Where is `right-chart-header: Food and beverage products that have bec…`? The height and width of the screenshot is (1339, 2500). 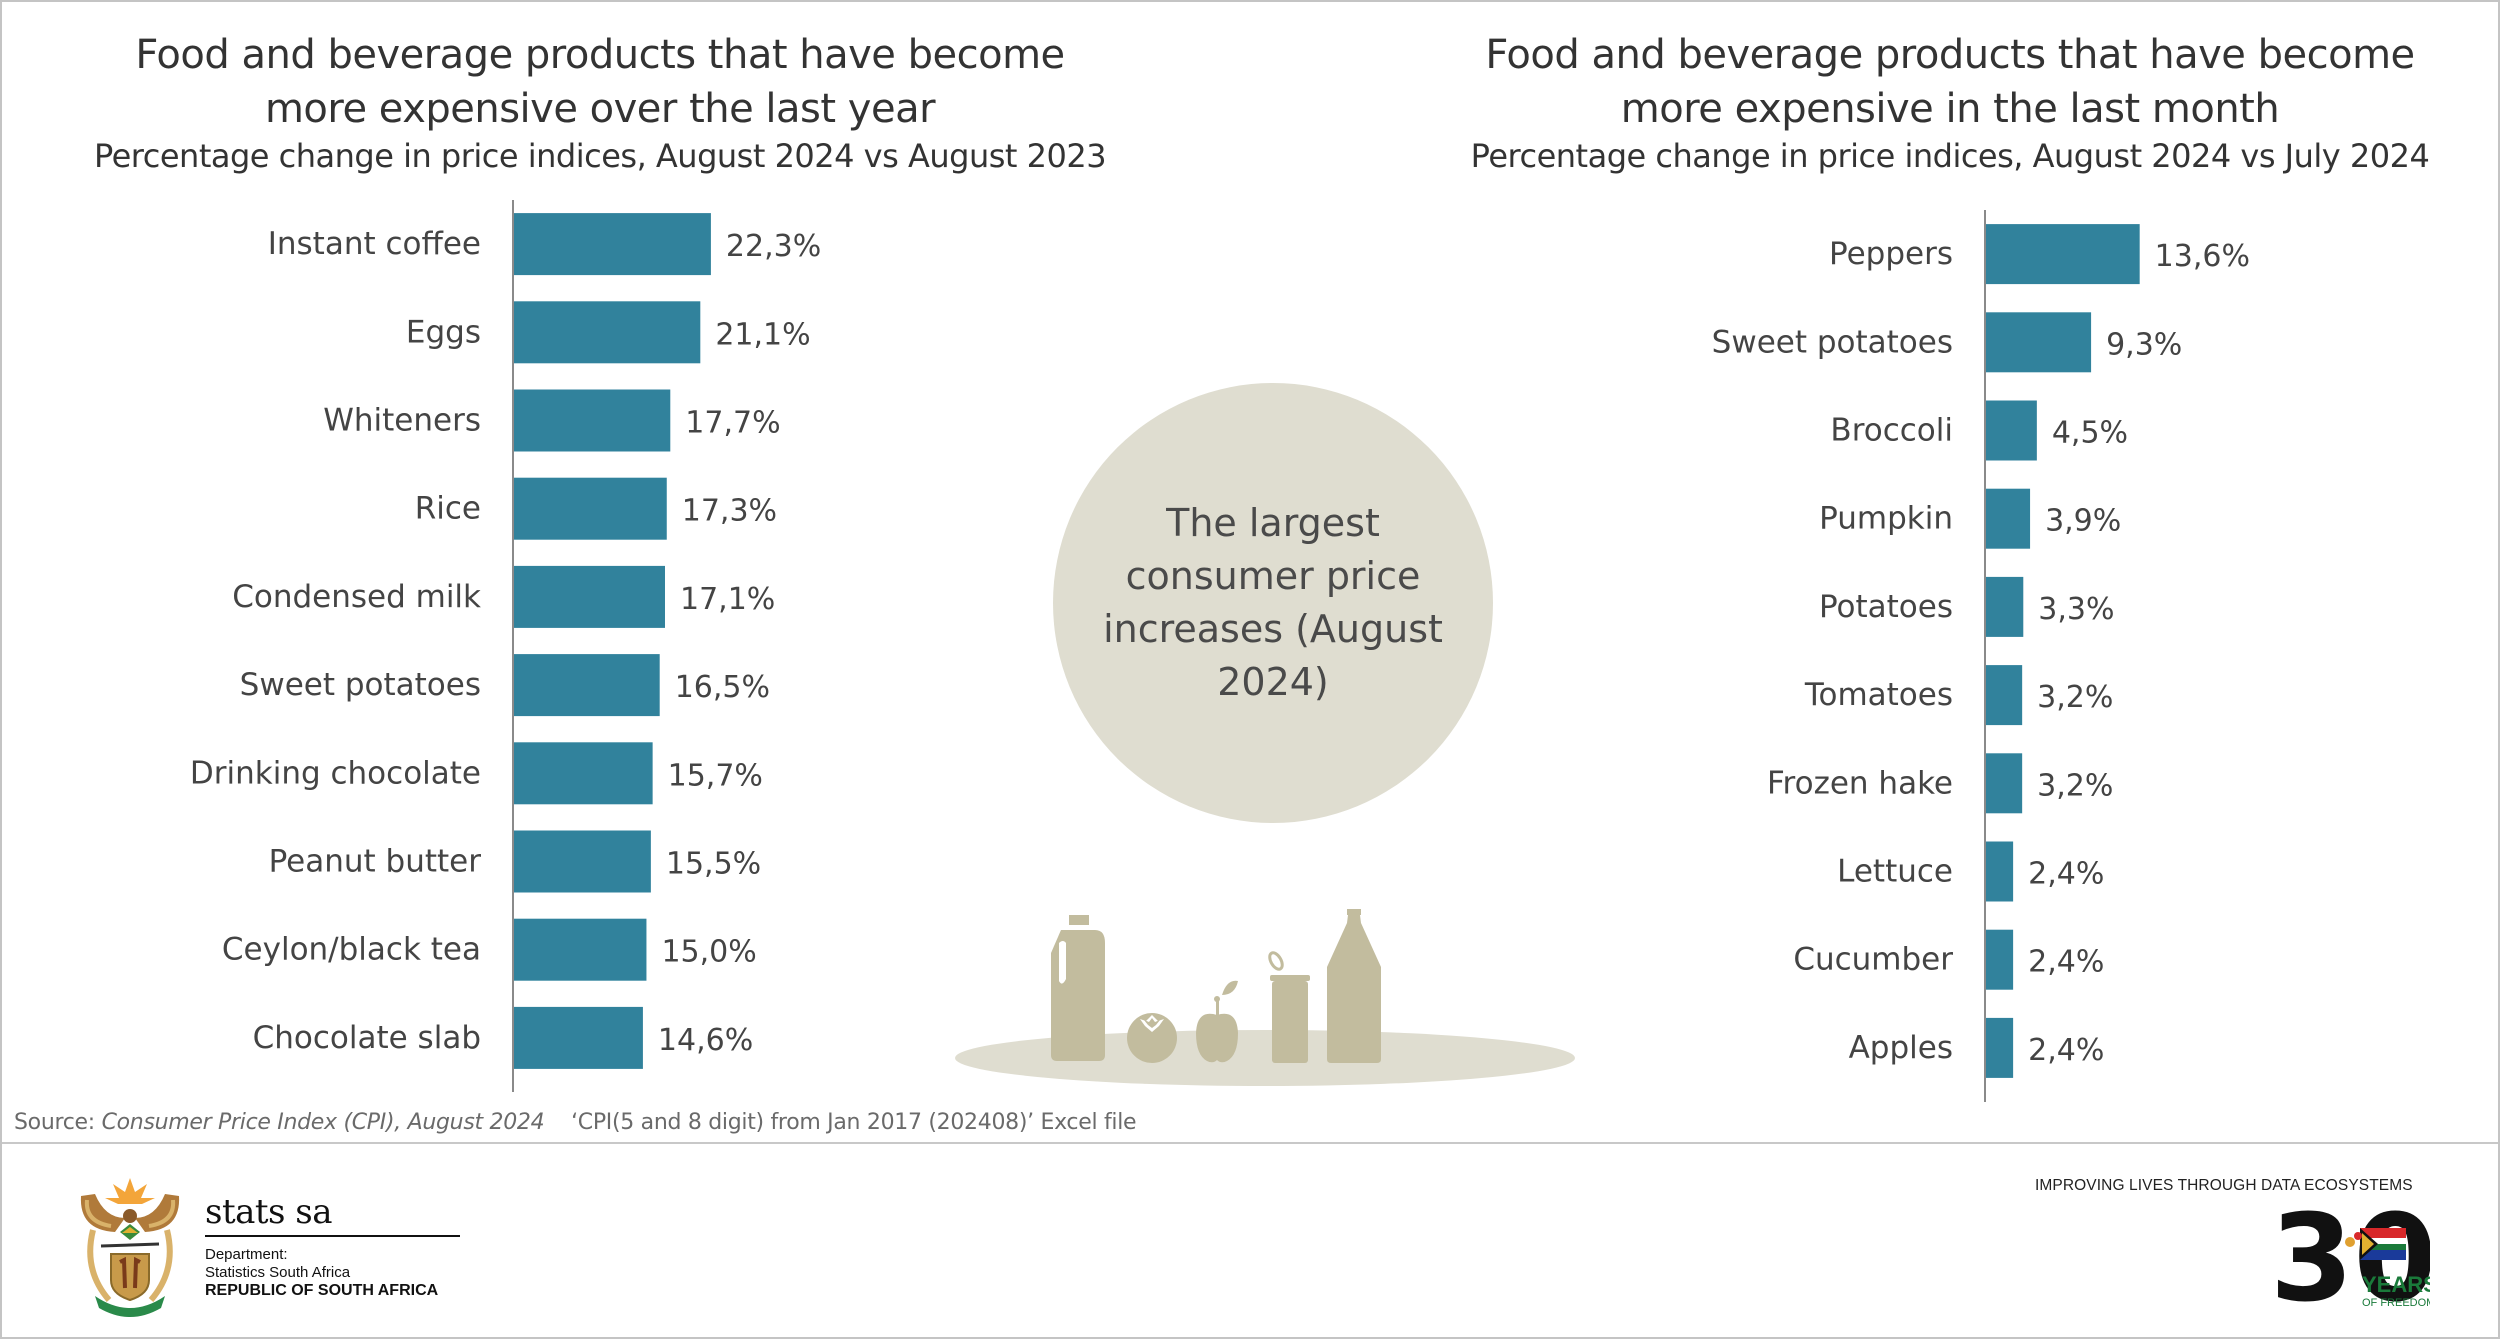 right-chart-header: Food and beverage products that have bec… is located at coordinates (1950, 102).